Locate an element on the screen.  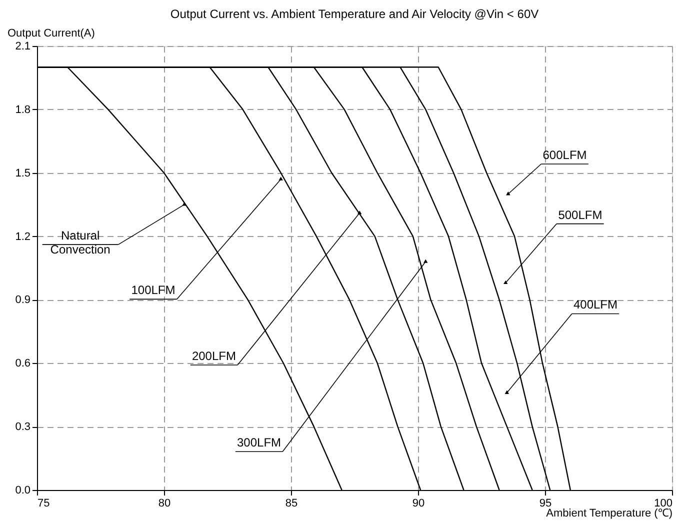
x-tick-label: 85 is located at coordinates (291, 504).